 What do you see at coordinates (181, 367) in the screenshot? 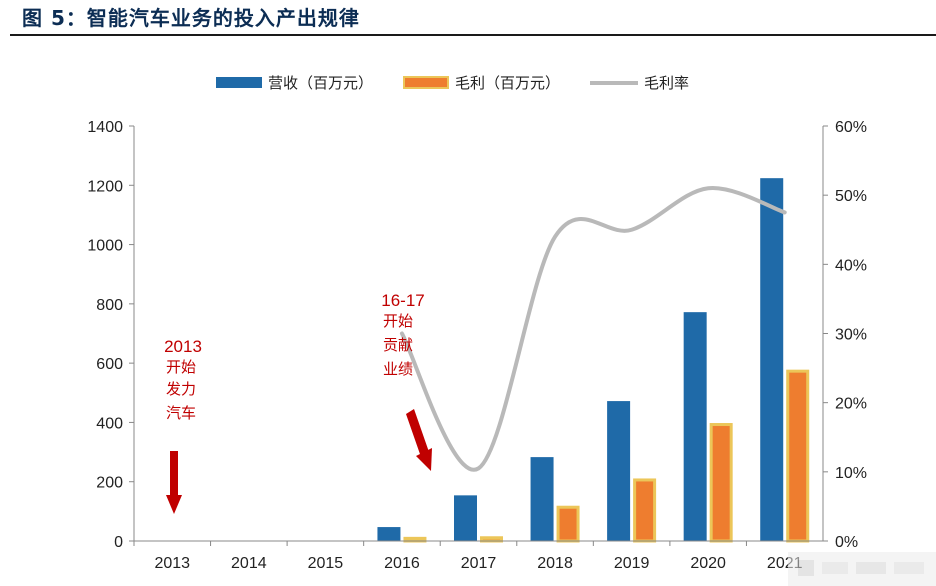
I see `annotation-2013-line: 开始` at bounding box center [181, 367].